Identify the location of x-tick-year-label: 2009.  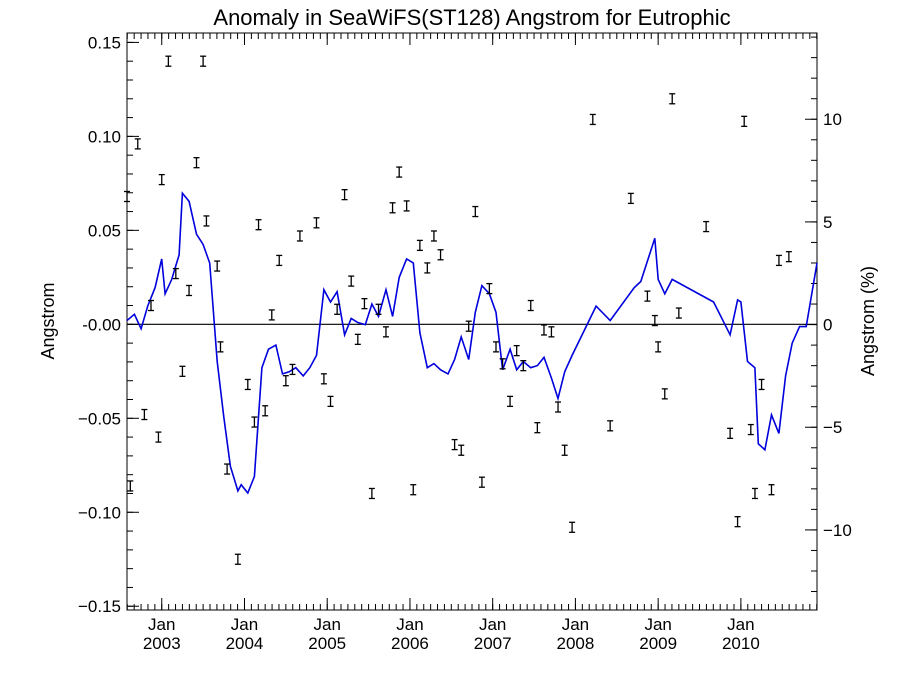
(658, 643).